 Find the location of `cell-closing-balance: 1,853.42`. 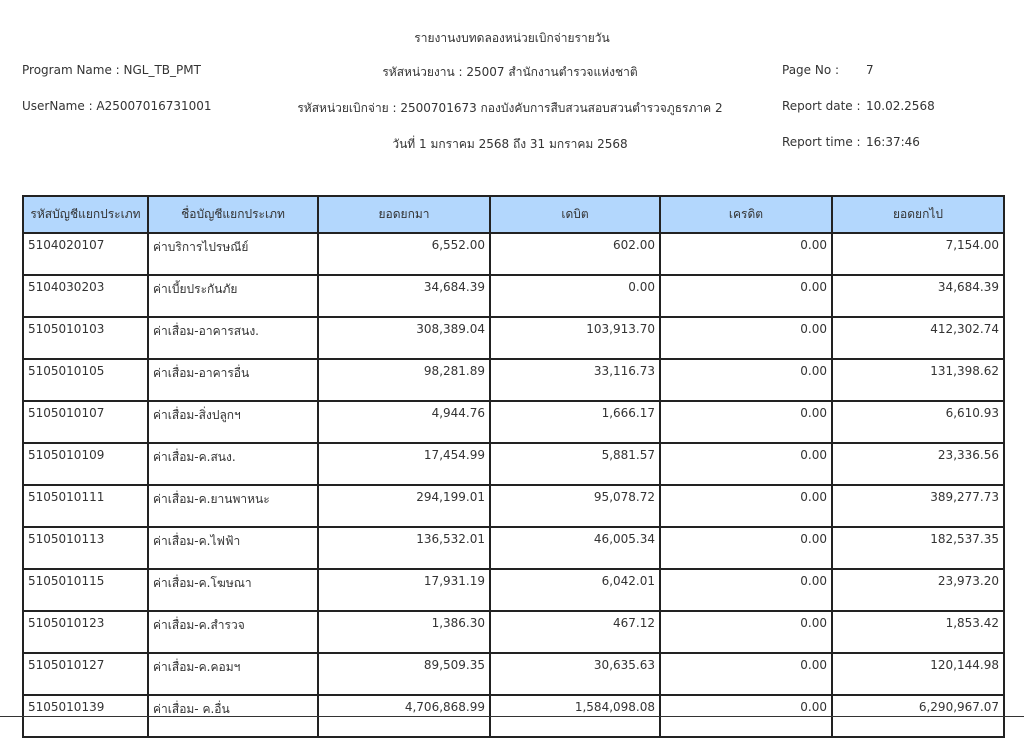

cell-closing-balance: 1,853.42 is located at coordinates (918, 632).